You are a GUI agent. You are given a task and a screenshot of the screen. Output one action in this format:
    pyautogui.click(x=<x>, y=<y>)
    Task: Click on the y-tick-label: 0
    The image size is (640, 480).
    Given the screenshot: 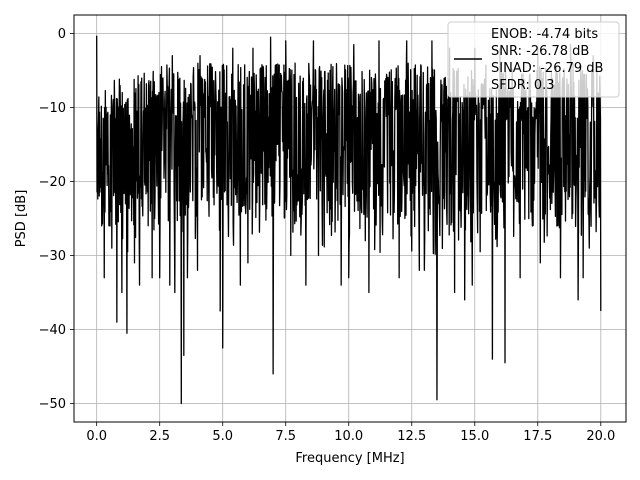 What is the action you would take?
    pyautogui.click(x=62, y=34)
    